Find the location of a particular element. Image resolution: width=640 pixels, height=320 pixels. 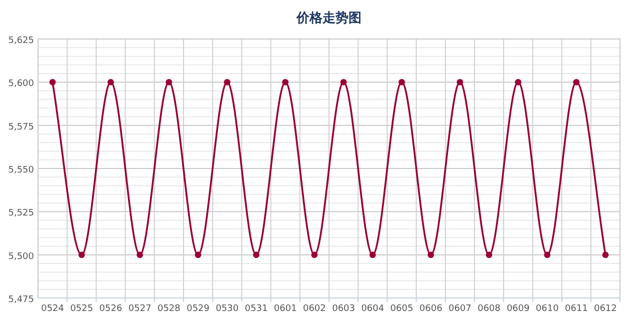

x-tick-label: 0602 is located at coordinates (314, 309).